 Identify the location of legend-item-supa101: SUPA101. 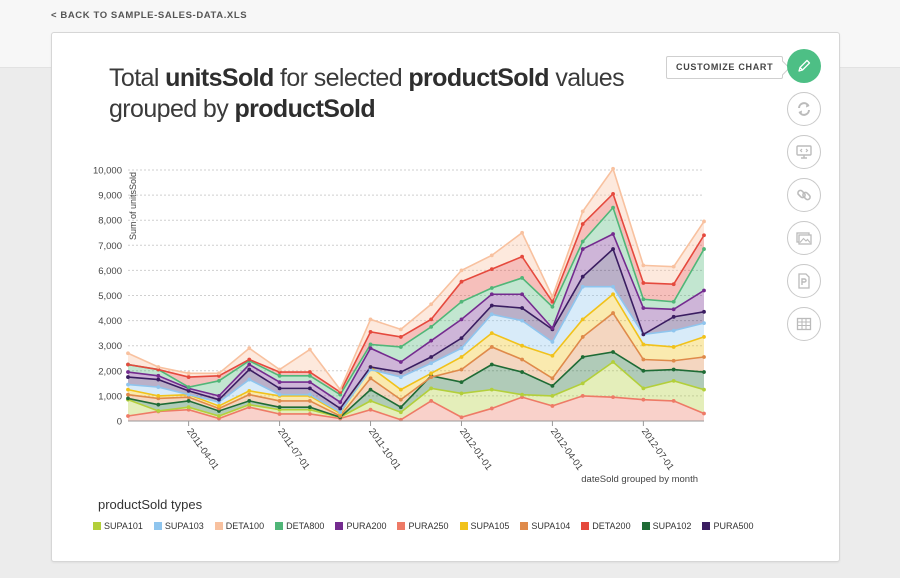
(118, 526).